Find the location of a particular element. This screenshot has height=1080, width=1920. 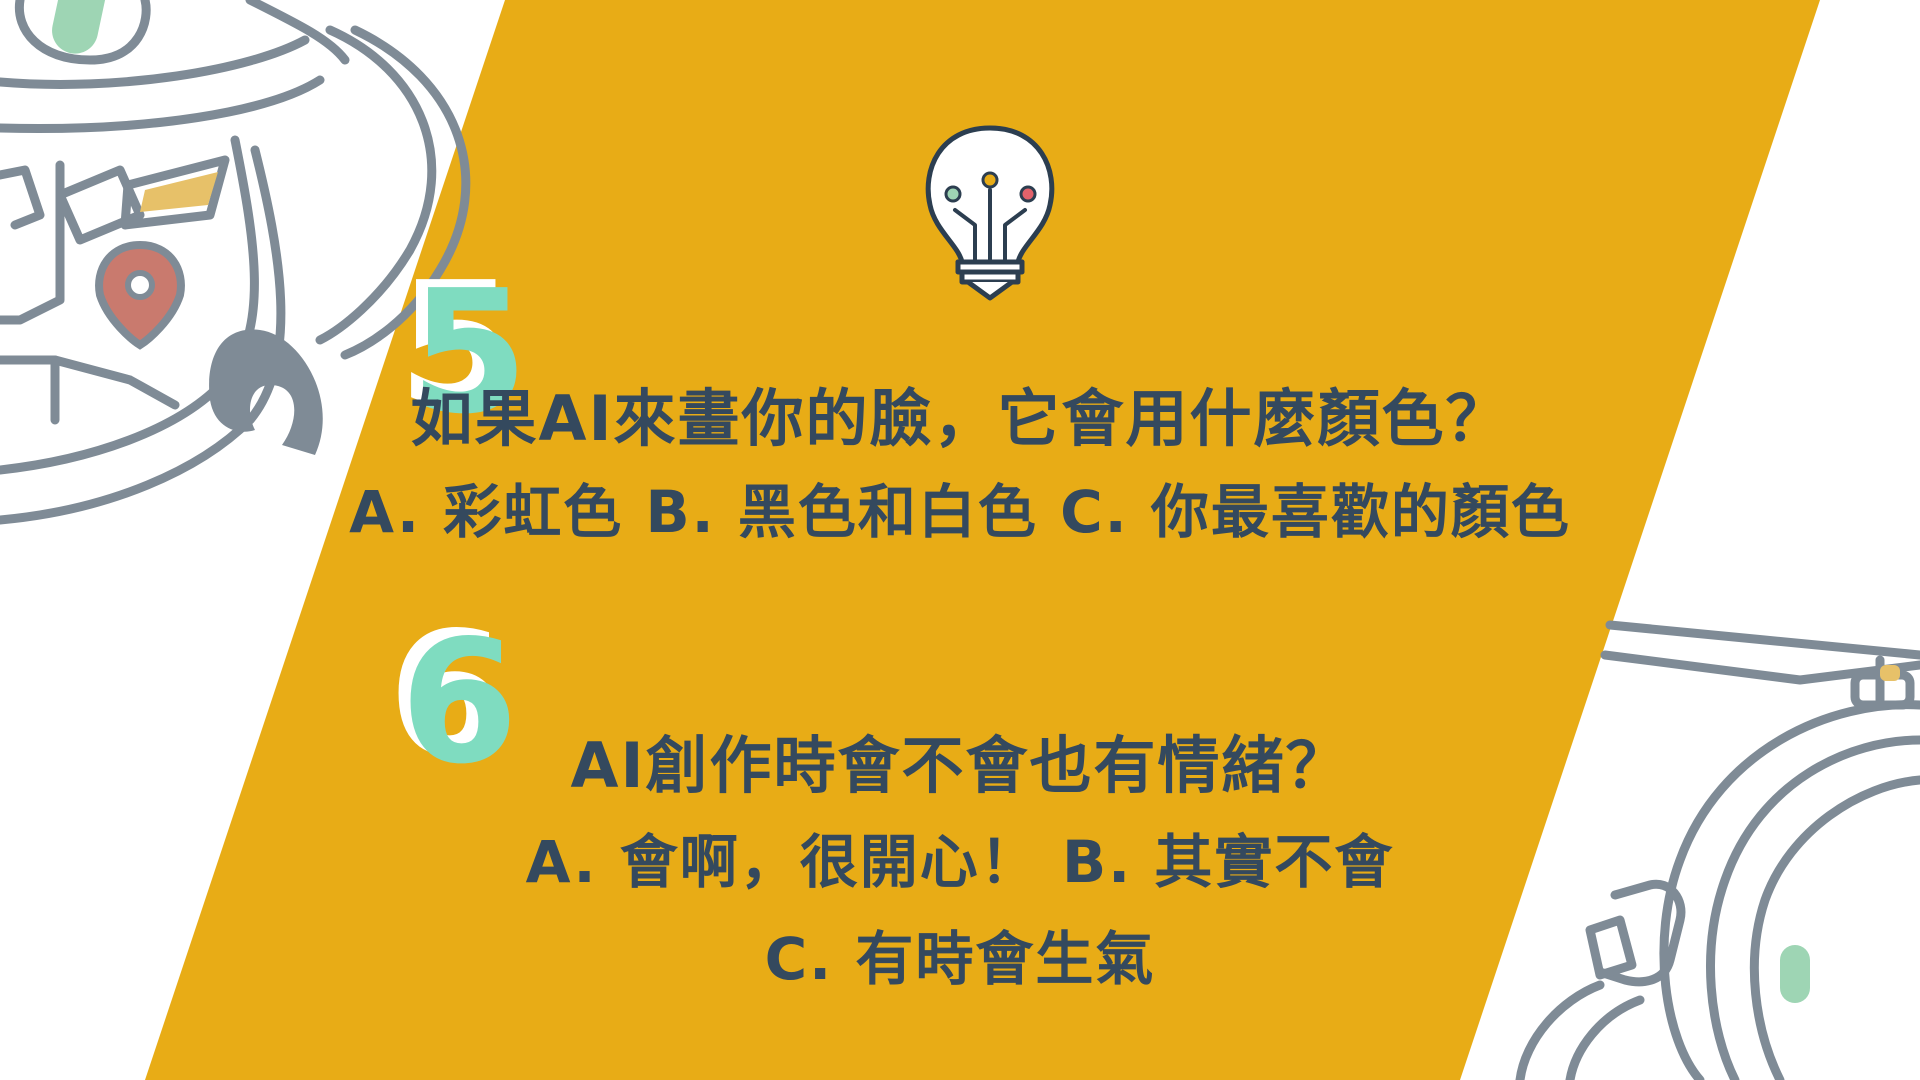

number-main: 6 is located at coordinates (459, 703).